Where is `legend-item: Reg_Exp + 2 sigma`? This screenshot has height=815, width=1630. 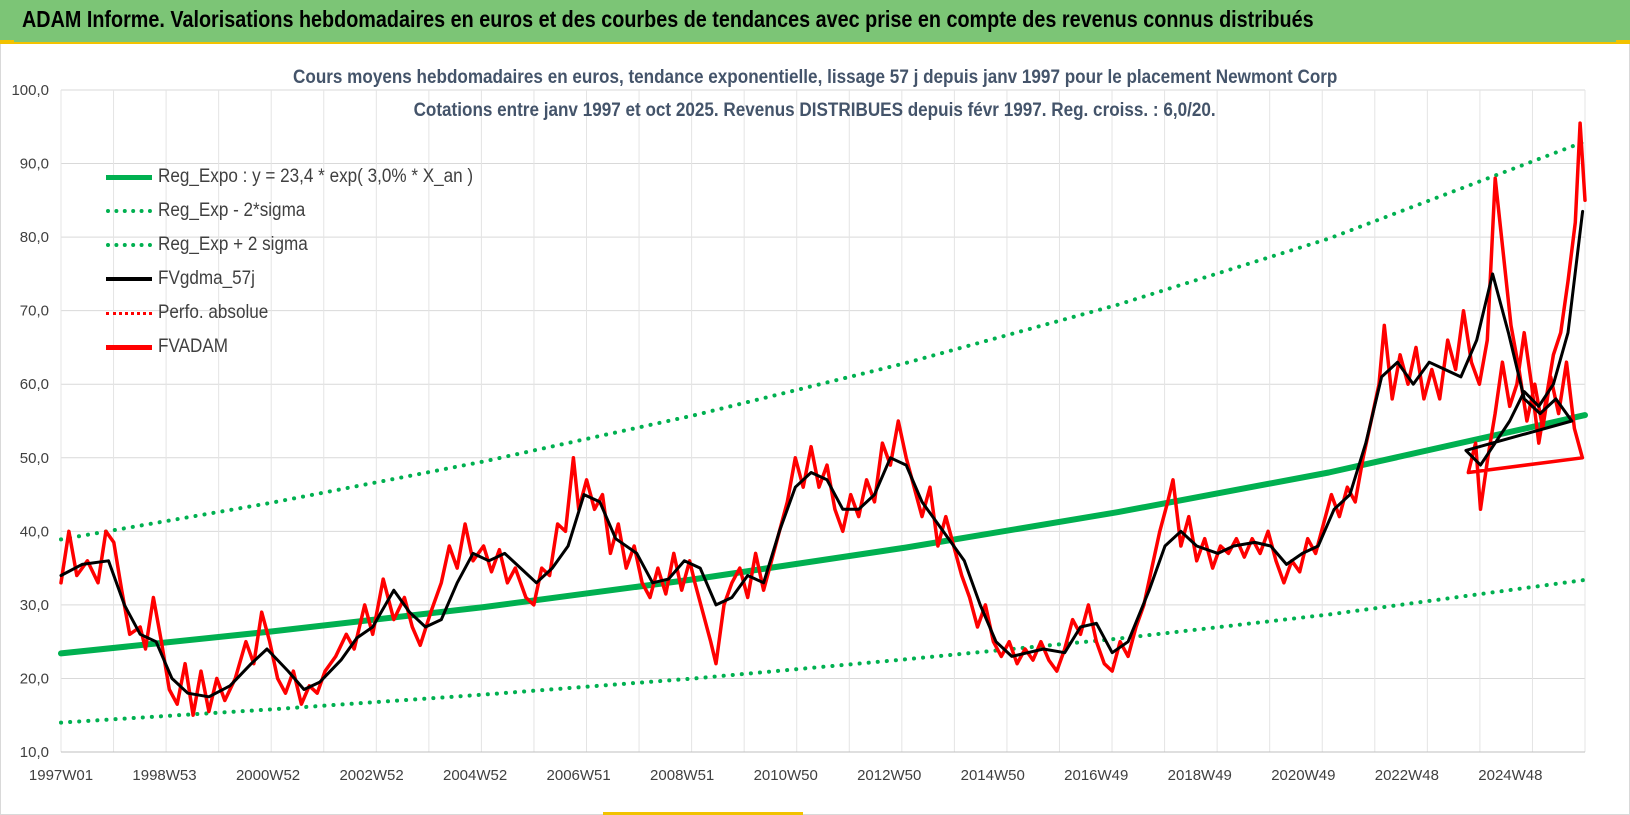
legend-item: Reg_Exp + 2 sigma is located at coordinates (307, 245).